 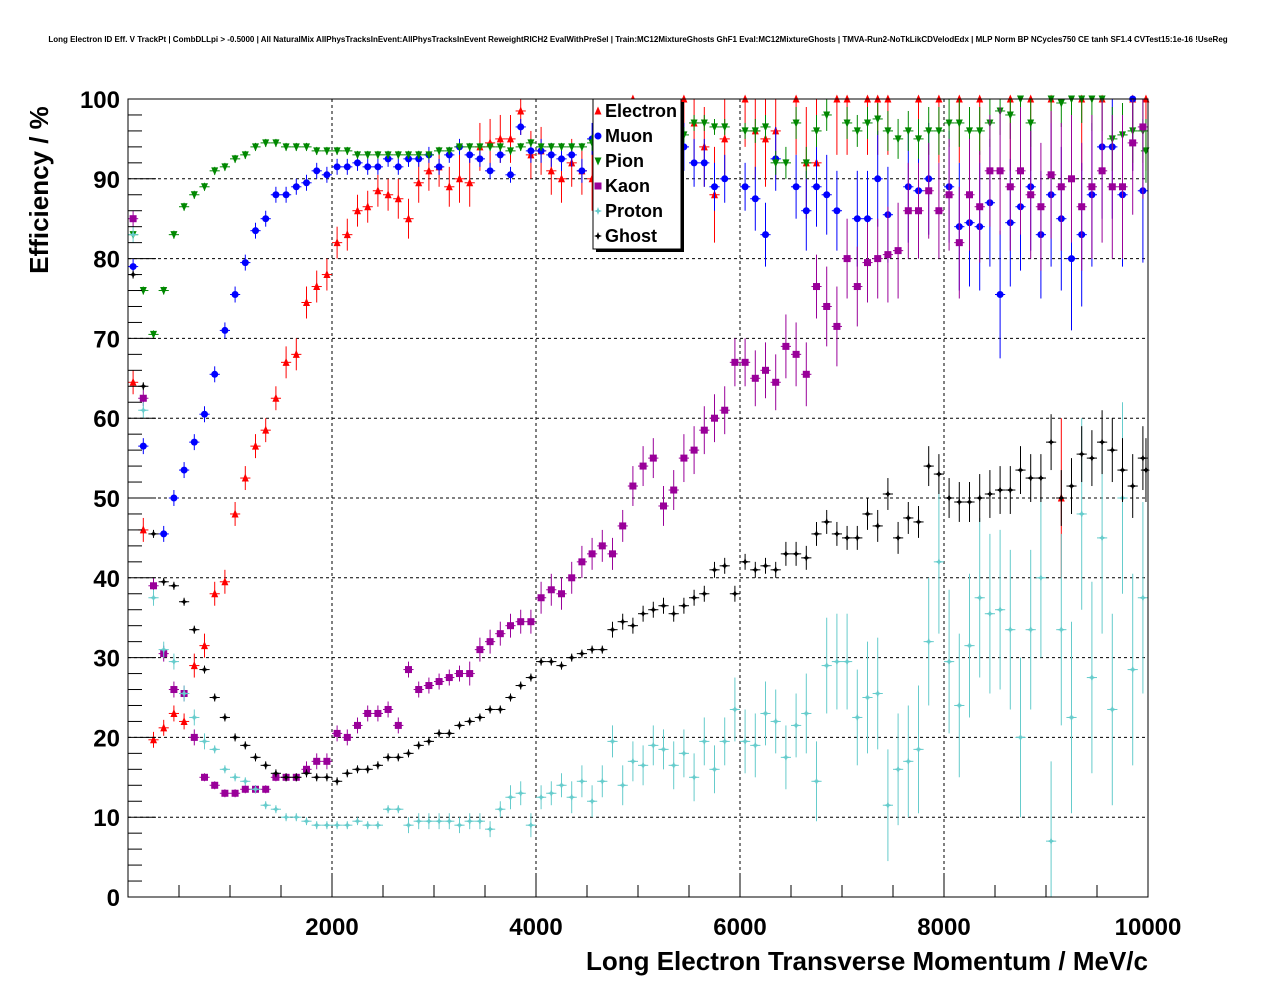 What do you see at coordinates (598, 161) in the screenshot?
I see `legend-marker-pion` at bounding box center [598, 161].